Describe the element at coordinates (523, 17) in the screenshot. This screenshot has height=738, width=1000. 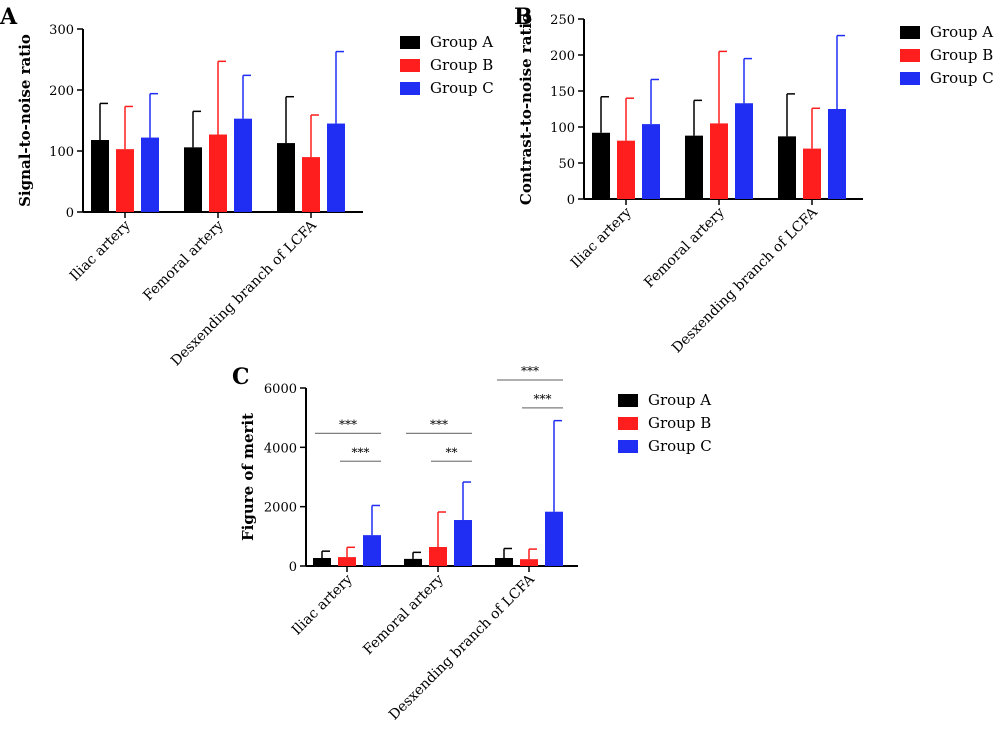
I see `panel-b-label: B` at that location.